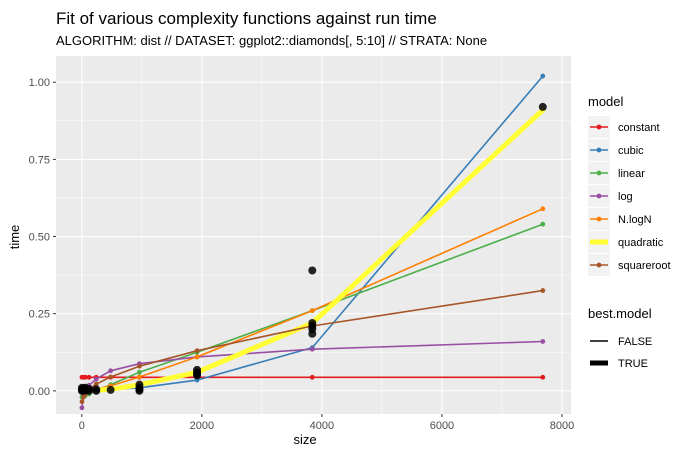 The height and width of the screenshot is (458, 693). Describe the element at coordinates (631, 151) in the screenshot. I see `legend-label-cubic: cubic` at that location.